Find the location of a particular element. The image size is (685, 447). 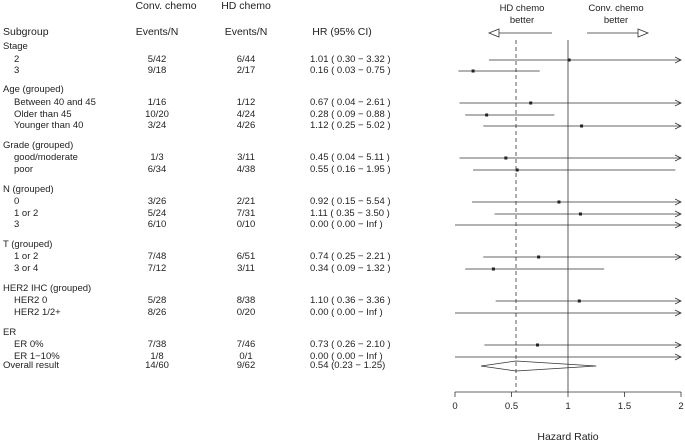

hr-ci-text: 0.34 ( 0.09 − 1.32 ) is located at coordinates (350, 268).